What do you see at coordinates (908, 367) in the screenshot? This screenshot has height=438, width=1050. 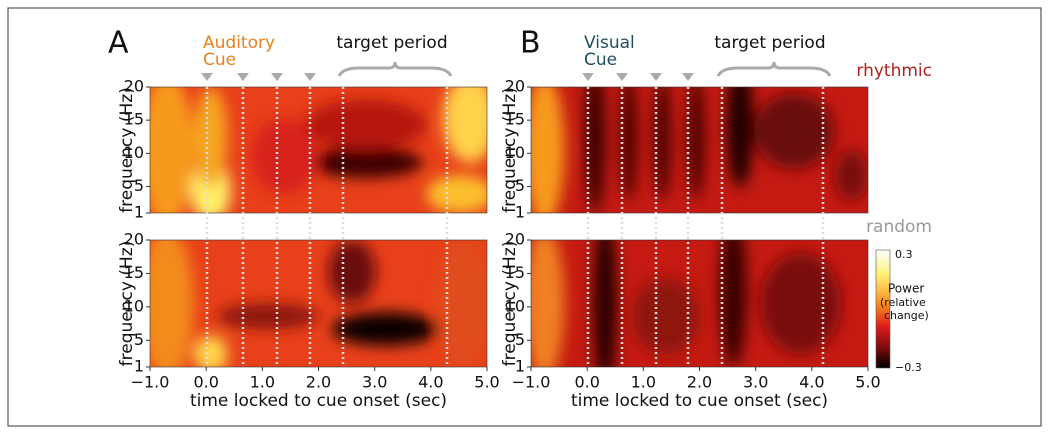 I see `colorbar-min: −0.3` at bounding box center [908, 367].